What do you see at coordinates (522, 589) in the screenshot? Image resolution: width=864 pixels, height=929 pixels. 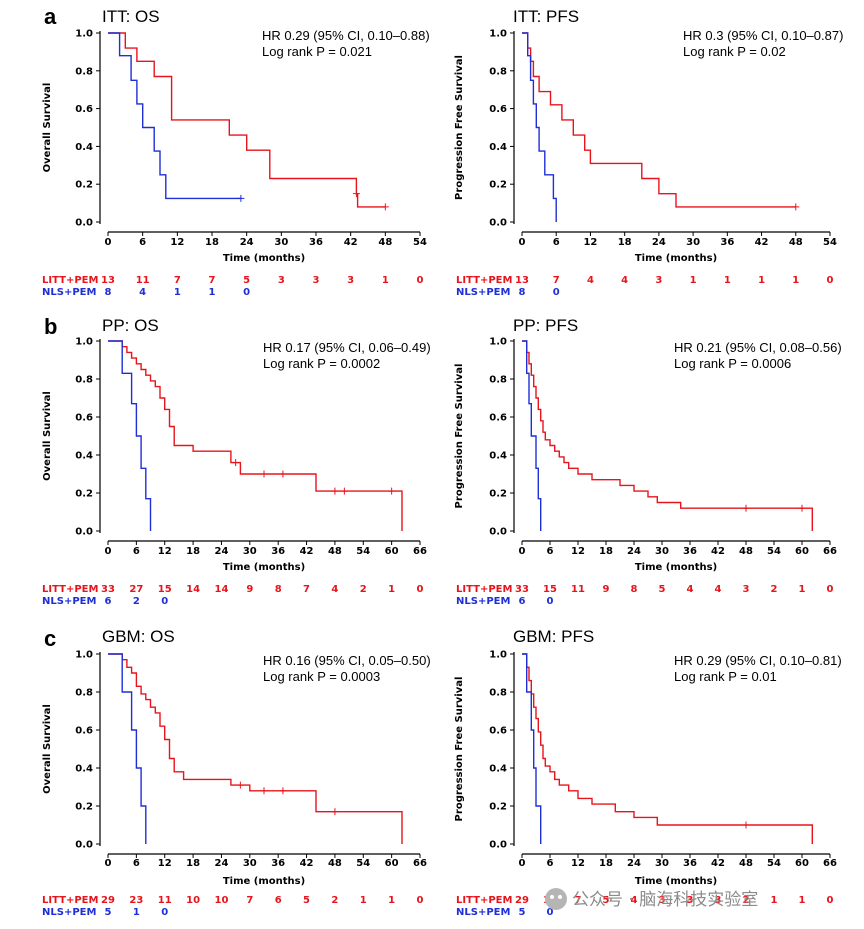 I see `risk-value: 33` at bounding box center [522, 589].